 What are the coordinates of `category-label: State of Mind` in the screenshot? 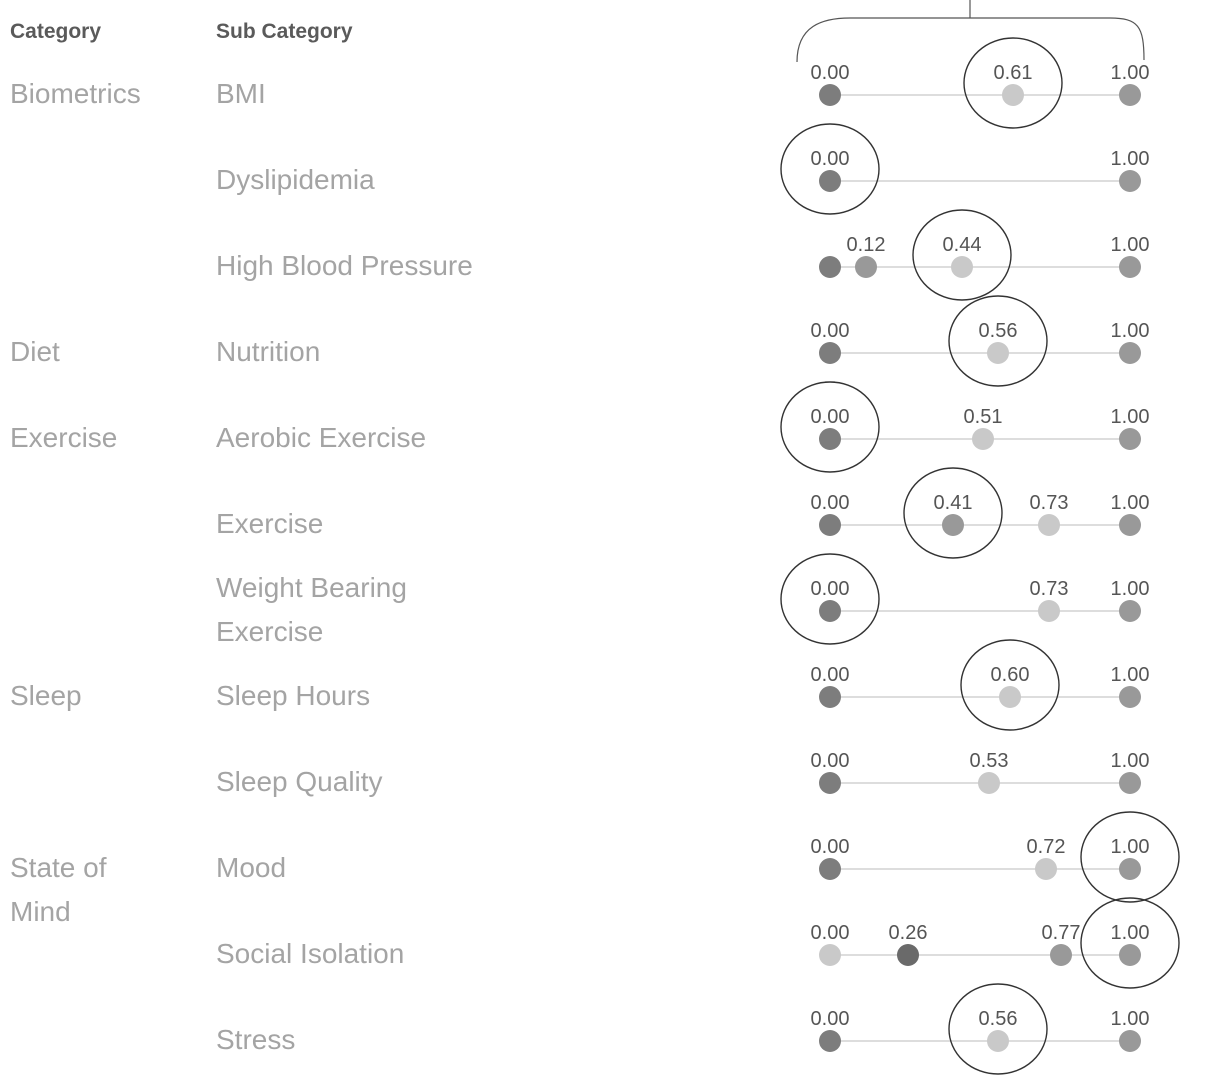 It's located at (58, 889).